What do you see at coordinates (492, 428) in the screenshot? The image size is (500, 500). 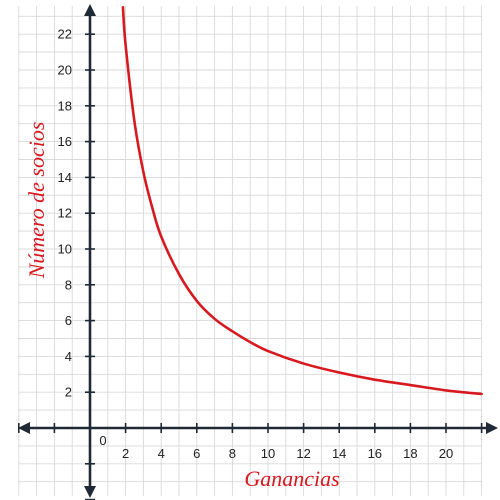 I see `x-axis-arrow-right` at bounding box center [492, 428].